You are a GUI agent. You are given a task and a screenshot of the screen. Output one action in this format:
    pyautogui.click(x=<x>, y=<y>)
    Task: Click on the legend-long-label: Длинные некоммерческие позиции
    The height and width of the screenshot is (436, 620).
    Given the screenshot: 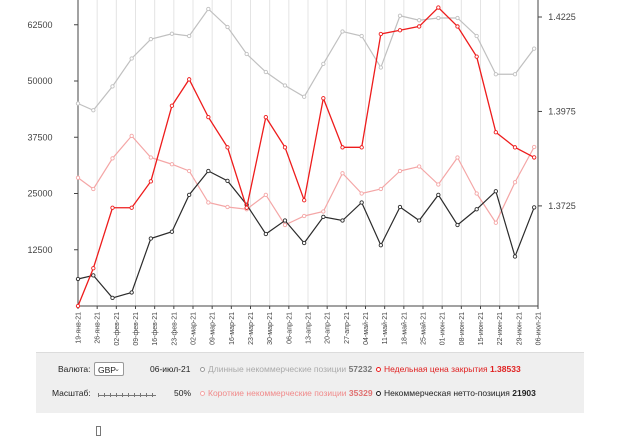 What is the action you would take?
    pyautogui.click(x=277, y=369)
    